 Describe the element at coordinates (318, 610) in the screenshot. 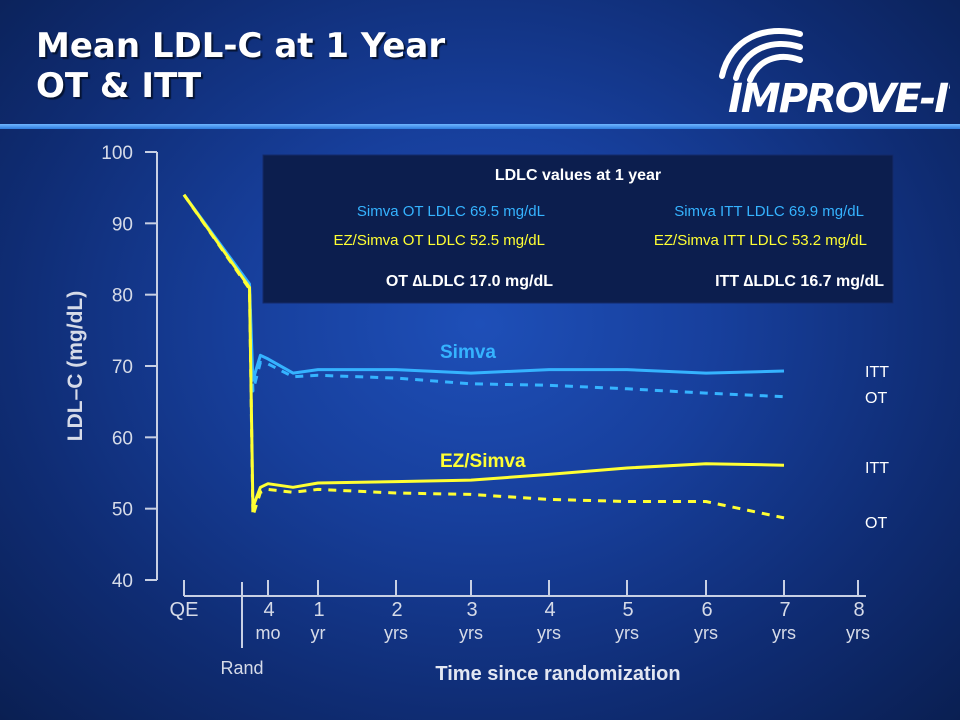

I see `x-tick-label: 1` at that location.